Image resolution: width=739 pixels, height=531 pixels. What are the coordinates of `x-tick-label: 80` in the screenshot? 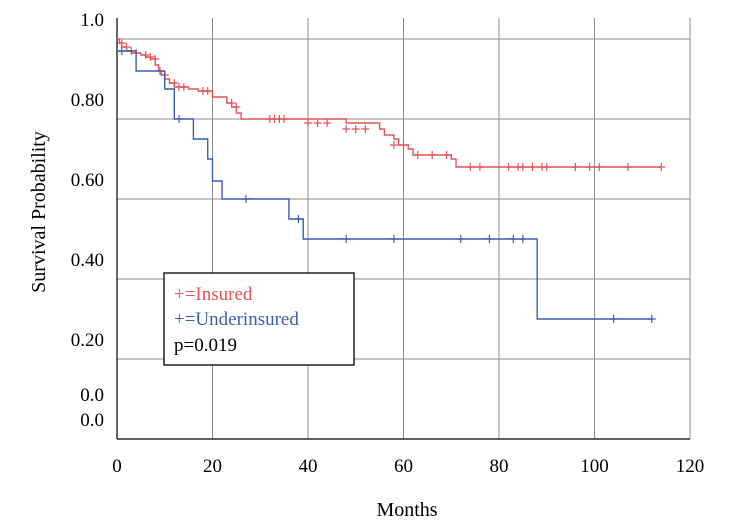 It's located at (499, 466).